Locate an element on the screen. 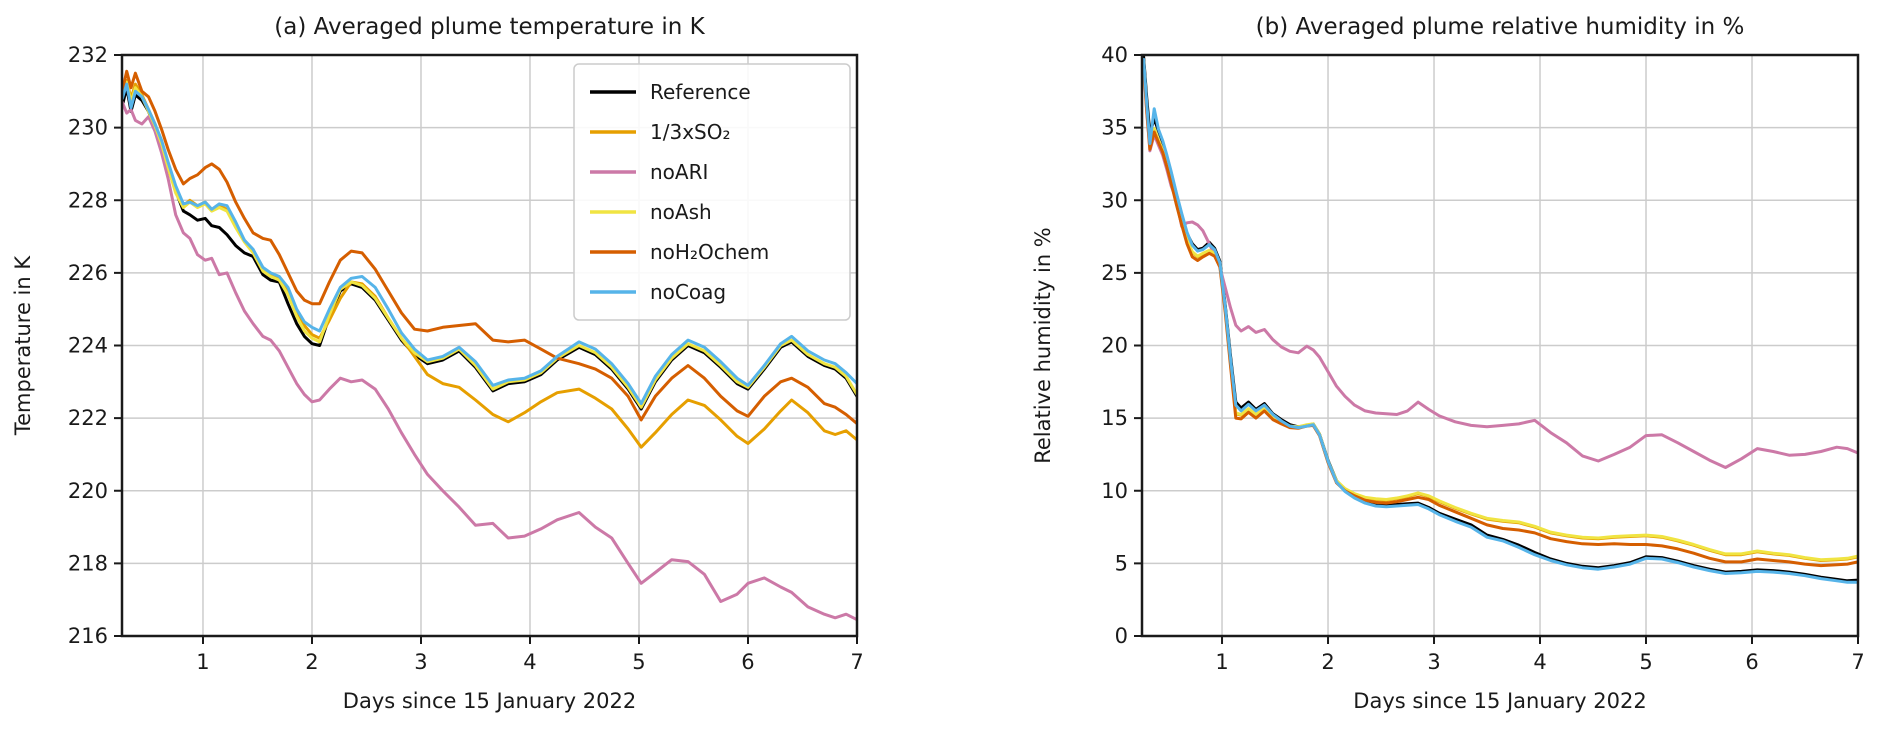  y-tick-label: 224 is located at coordinates (88, 346).